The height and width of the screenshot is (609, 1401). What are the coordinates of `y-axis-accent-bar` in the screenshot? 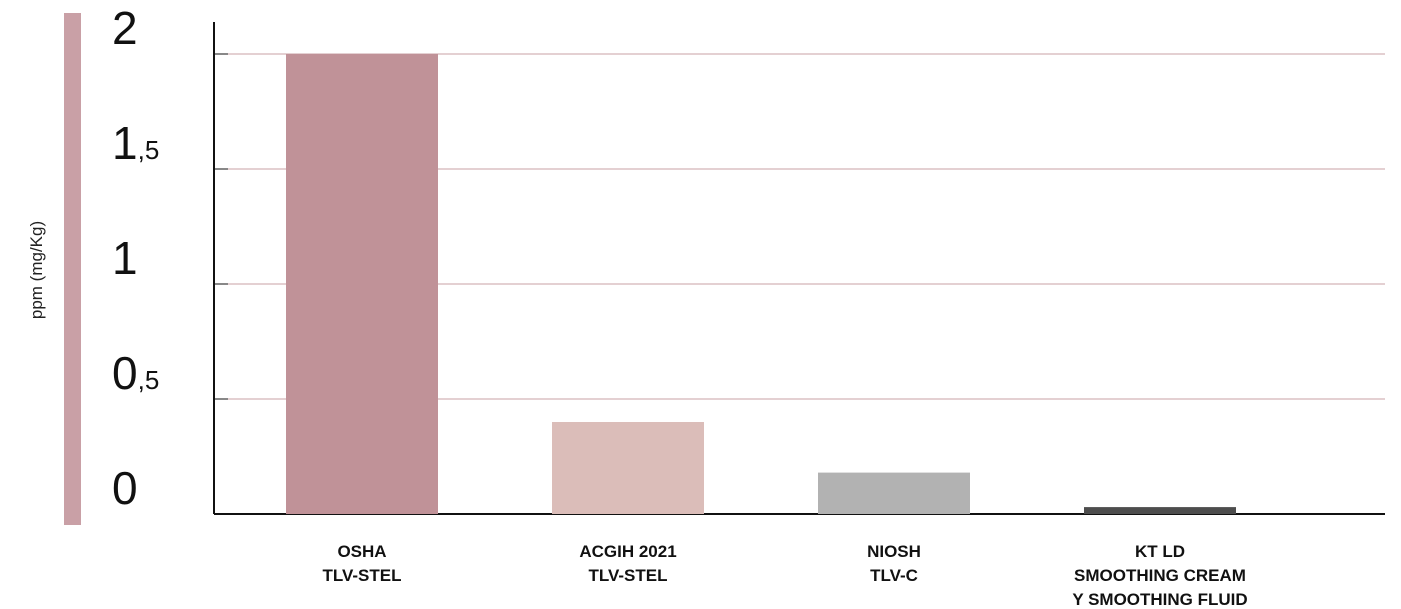 It's located at (72, 269).